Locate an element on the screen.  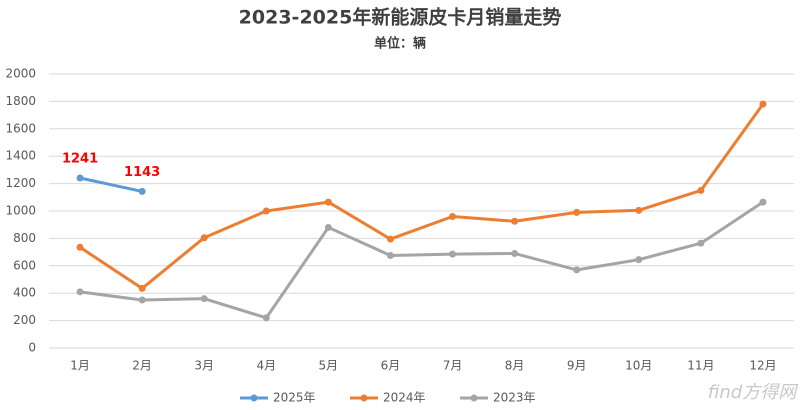
x-tick-label: 10月 is located at coordinates (638, 366).